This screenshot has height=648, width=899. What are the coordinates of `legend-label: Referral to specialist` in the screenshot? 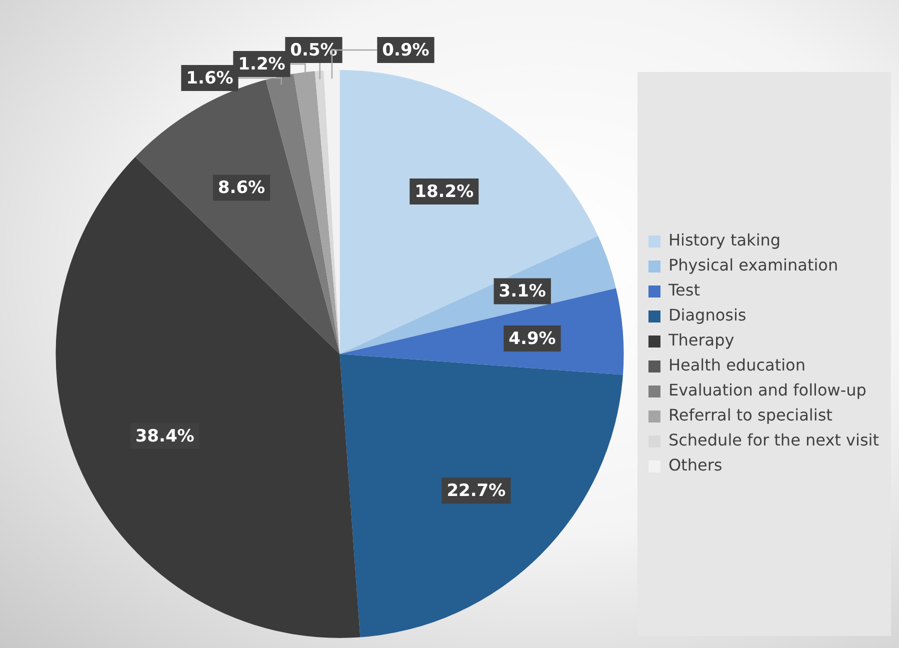 It's located at (750, 415).